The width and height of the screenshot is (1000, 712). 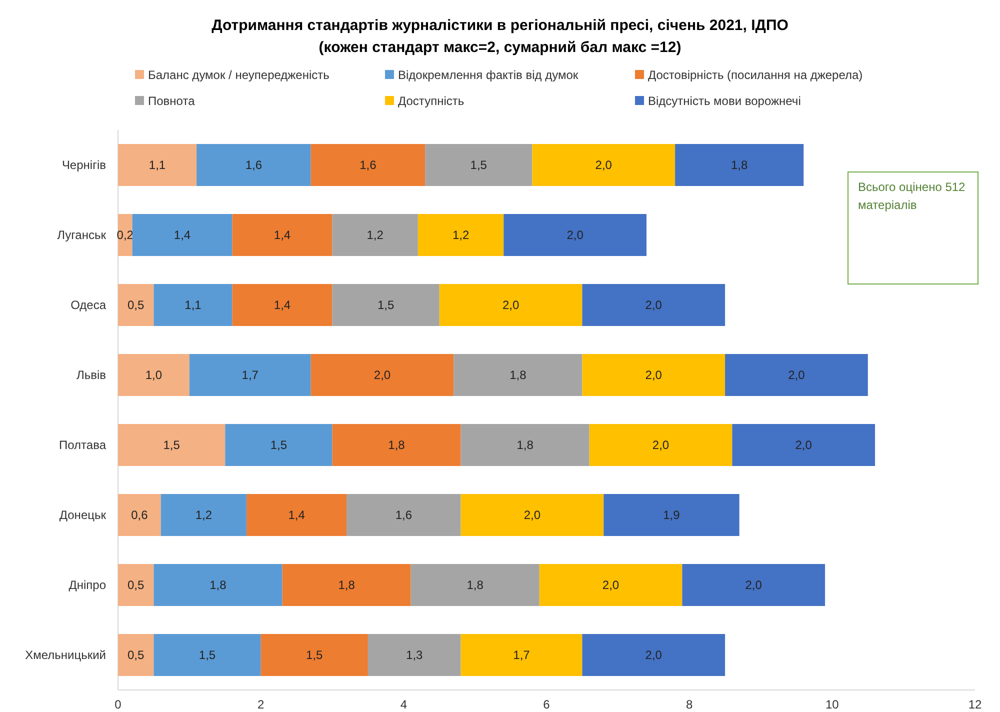 I want to click on y-tick-label: Чернігів, so click(x=84, y=165).